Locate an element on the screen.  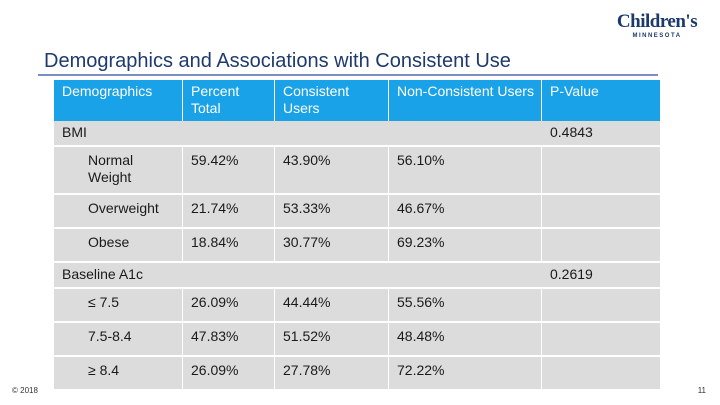
table-row: Normal Weight 59.42% 43.90% 56.10% is located at coordinates (357, 171).